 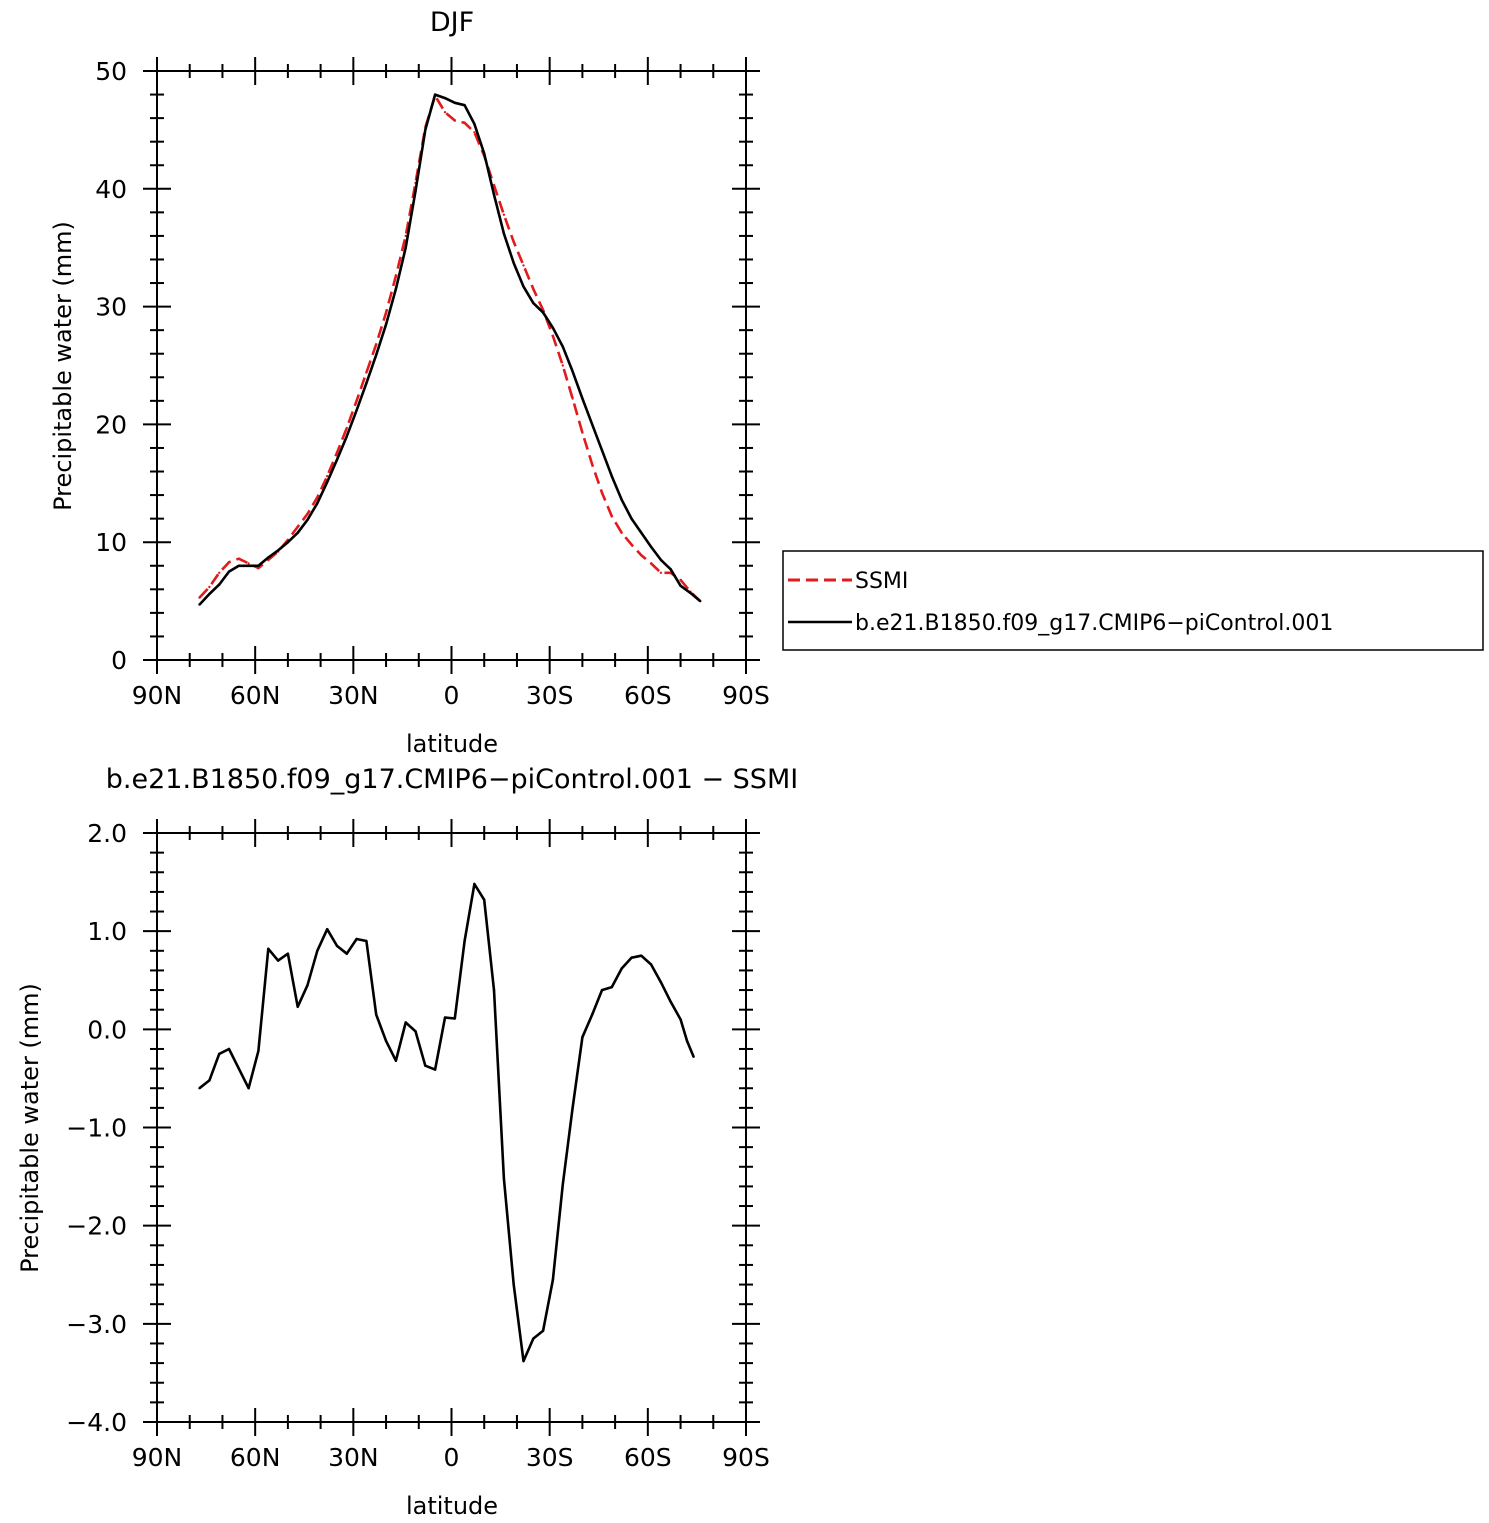 I want to click on difference-series-lines, so click(x=446, y=1122).